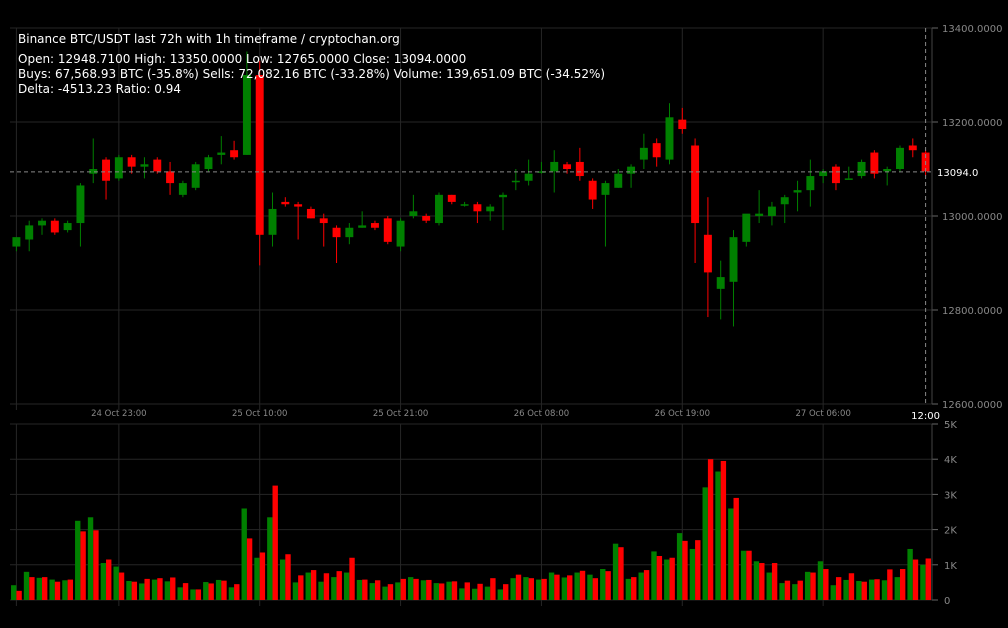 The height and width of the screenshot is (628, 1008). Describe the element at coordinates (950, 531) in the screenshot. I see `volume-tick-label: 2K` at that location.